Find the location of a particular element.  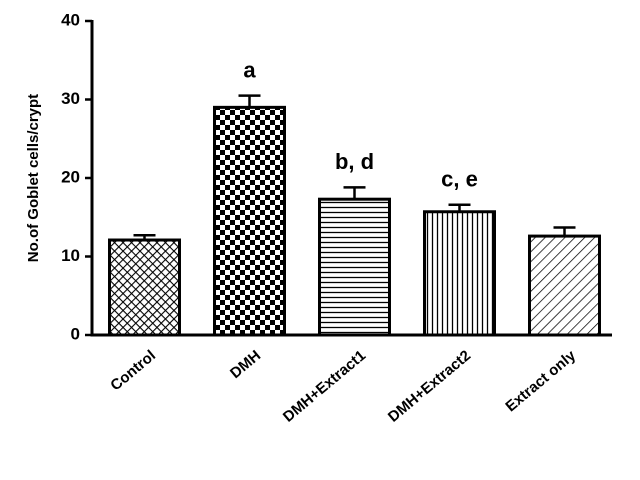

annotation: a is located at coordinates (249, 69).